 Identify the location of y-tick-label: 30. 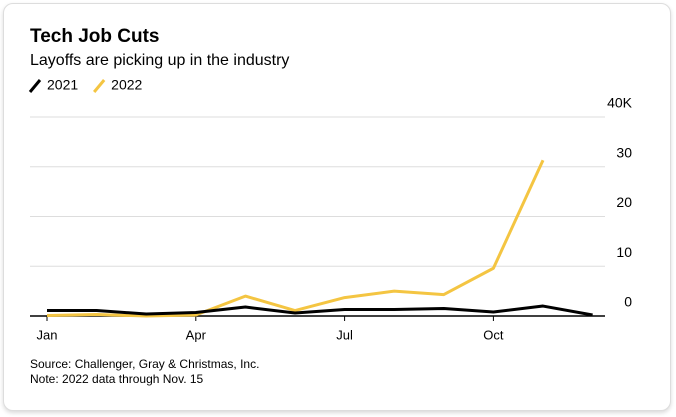
(624, 152).